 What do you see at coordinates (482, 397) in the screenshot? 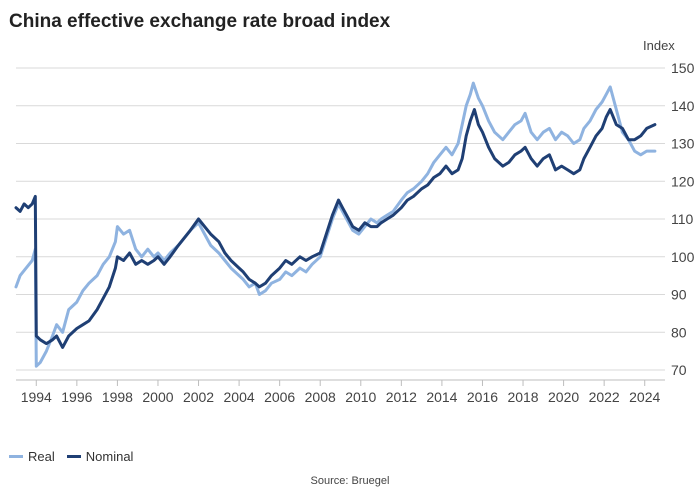
I see `x-tick-label-2016: 2016` at bounding box center [482, 397].